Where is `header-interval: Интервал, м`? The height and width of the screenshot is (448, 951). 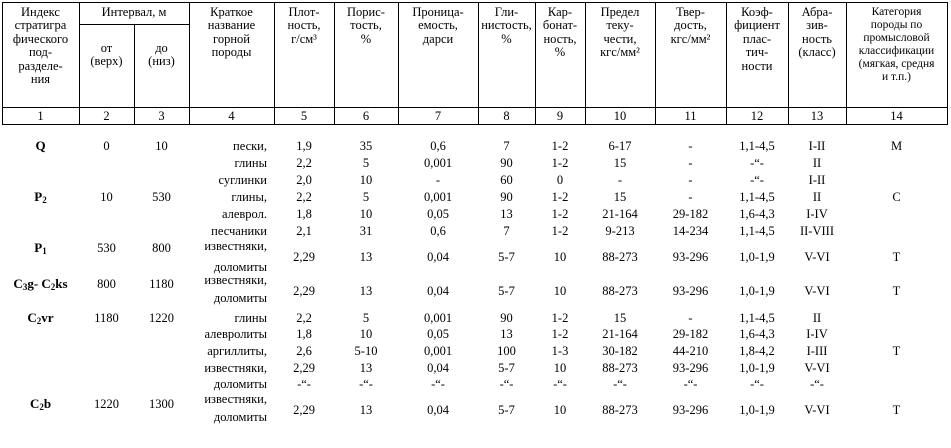
header-interval: Интервал, м is located at coordinates (134, 12).